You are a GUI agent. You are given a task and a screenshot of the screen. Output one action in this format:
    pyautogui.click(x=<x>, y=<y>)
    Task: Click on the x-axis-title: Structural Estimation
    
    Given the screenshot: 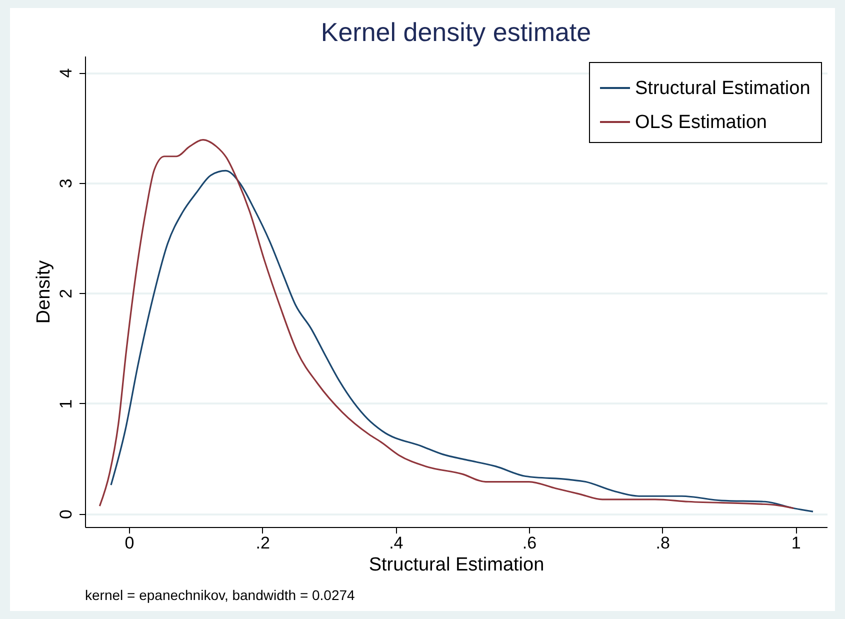 What is the action you would take?
    pyautogui.click(x=456, y=565)
    